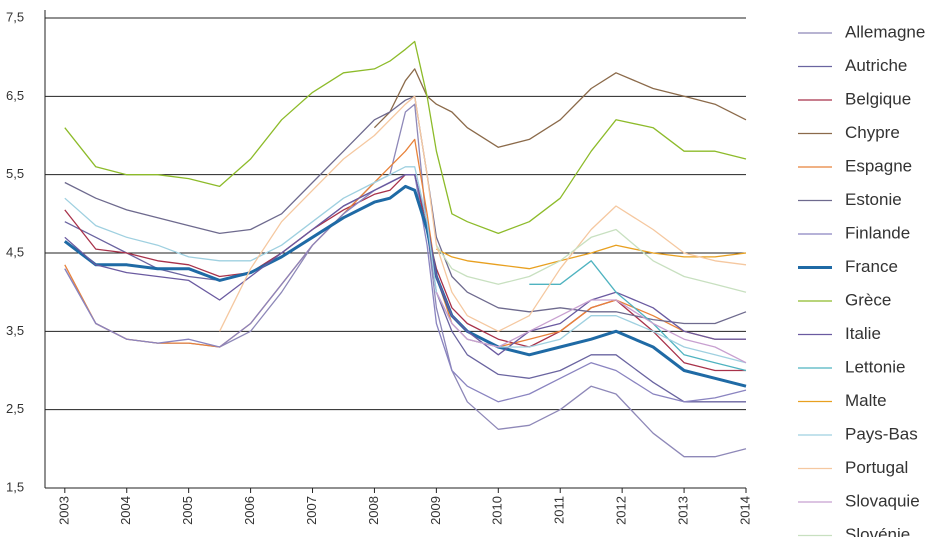 This screenshot has height=542, width=949. Describe the element at coordinates (15, 330) in the screenshot. I see `y-tick-label: 3,5` at that location.